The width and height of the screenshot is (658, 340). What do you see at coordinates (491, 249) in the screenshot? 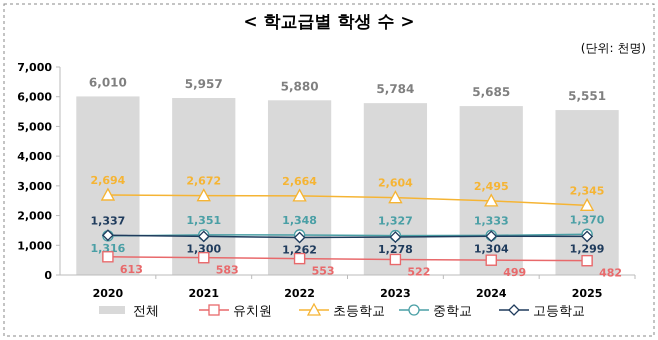
I see `data-label: 1,304` at bounding box center [491, 249].